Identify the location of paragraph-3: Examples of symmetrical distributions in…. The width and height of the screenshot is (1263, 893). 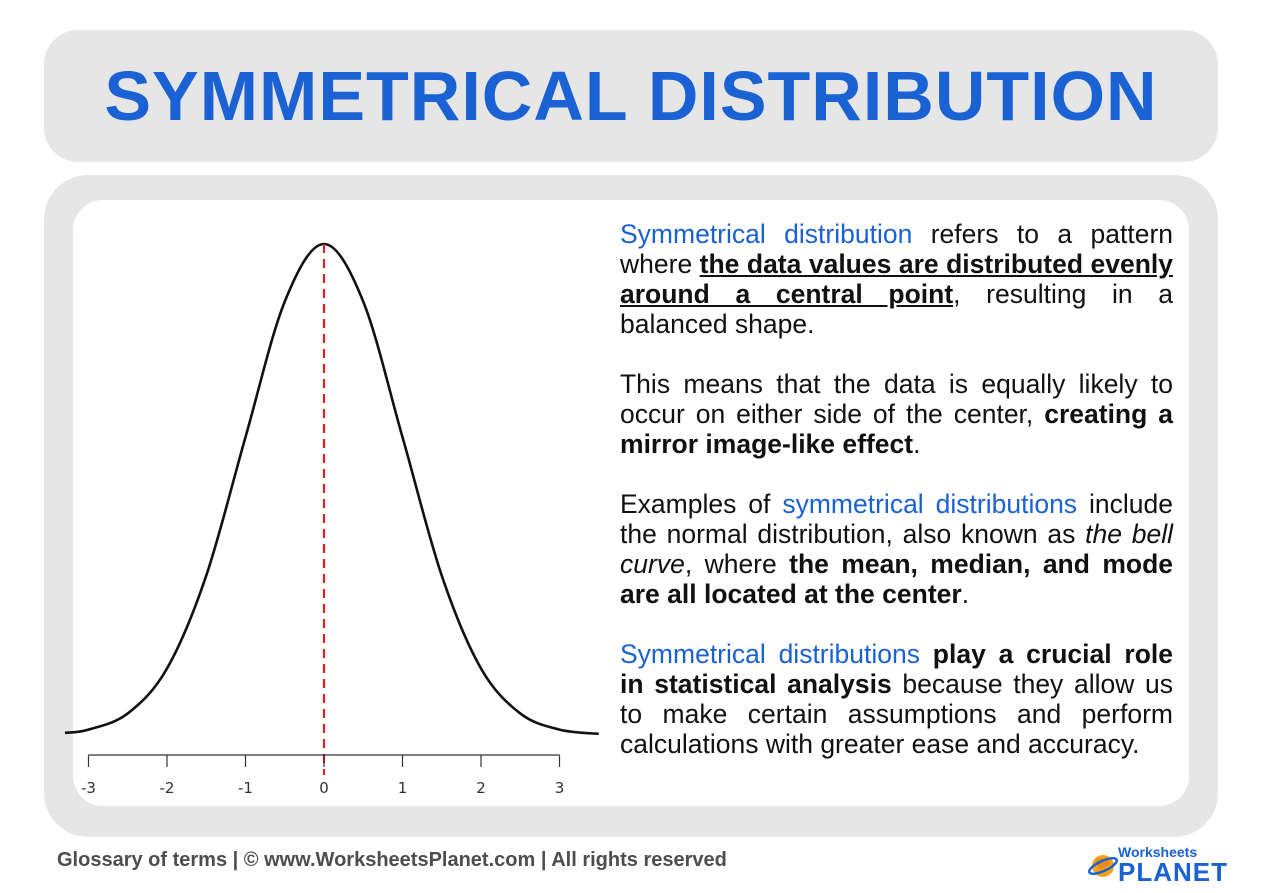
(897, 549).